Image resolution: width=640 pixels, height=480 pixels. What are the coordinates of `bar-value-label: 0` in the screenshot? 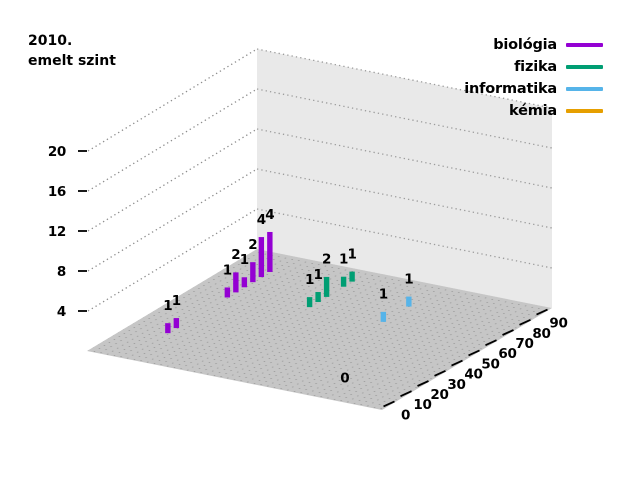 It's located at (344, 379).